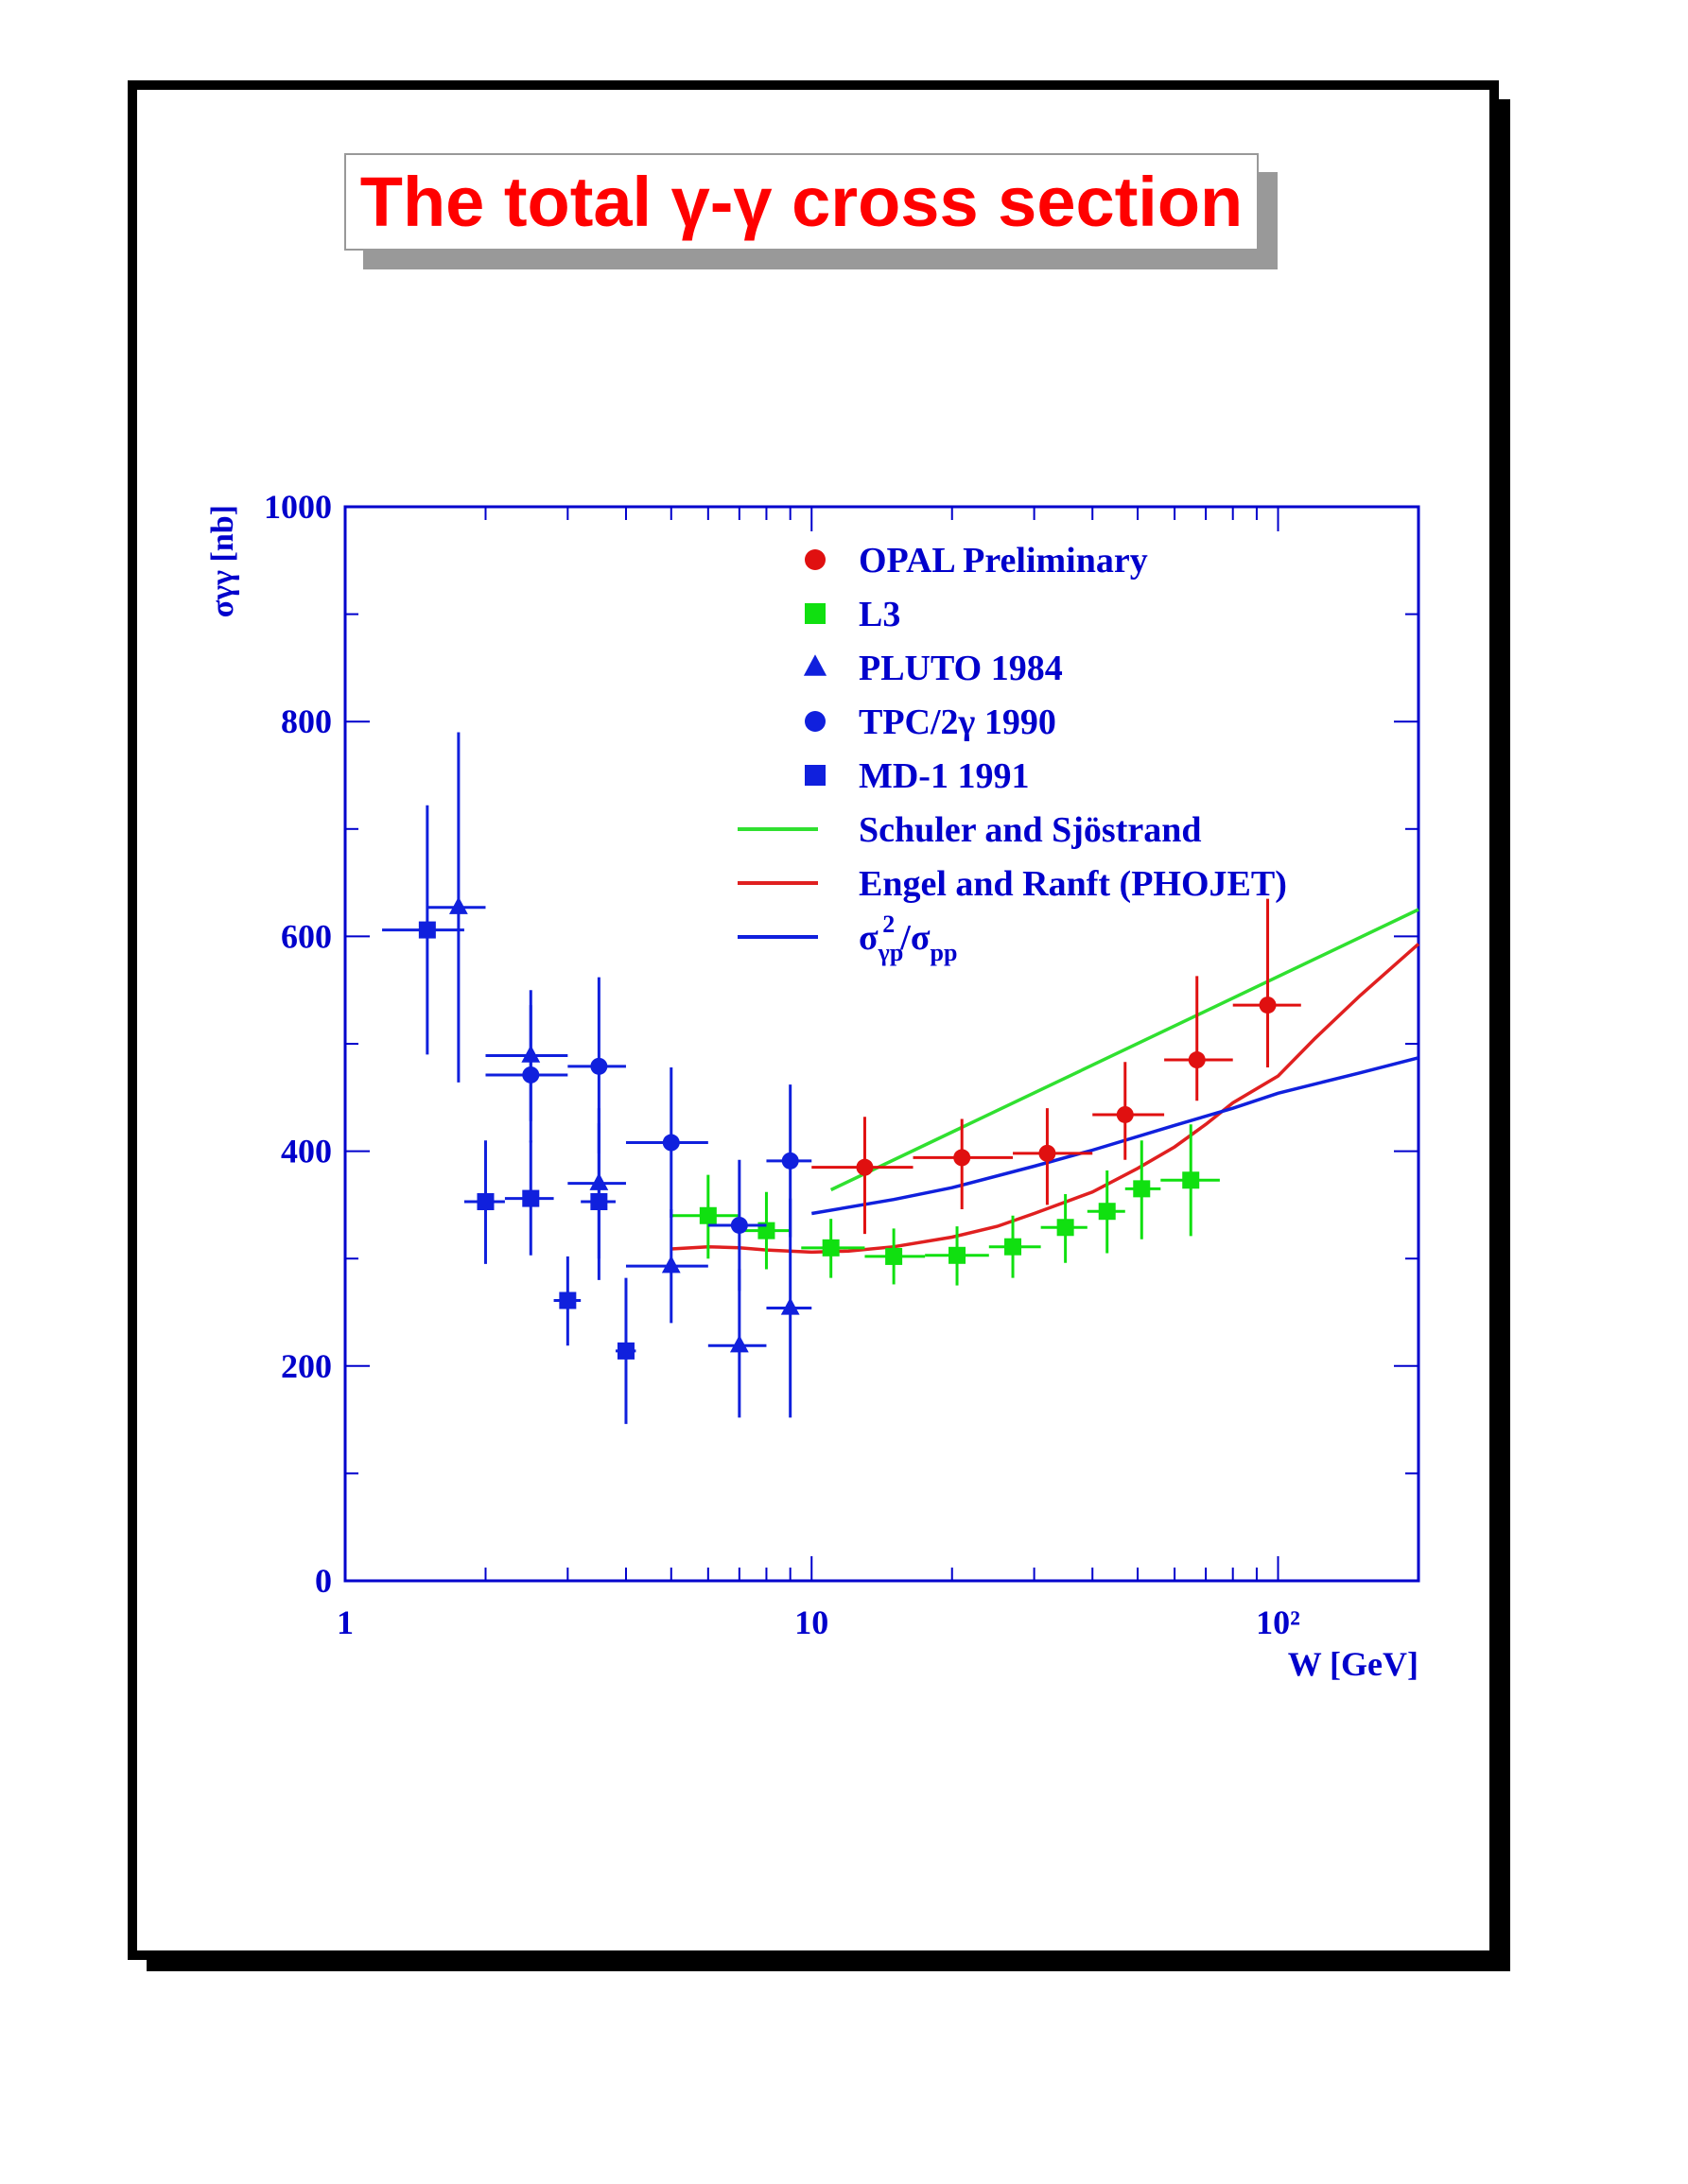  I want to click on x-tick-label: 10, so click(811, 1622).